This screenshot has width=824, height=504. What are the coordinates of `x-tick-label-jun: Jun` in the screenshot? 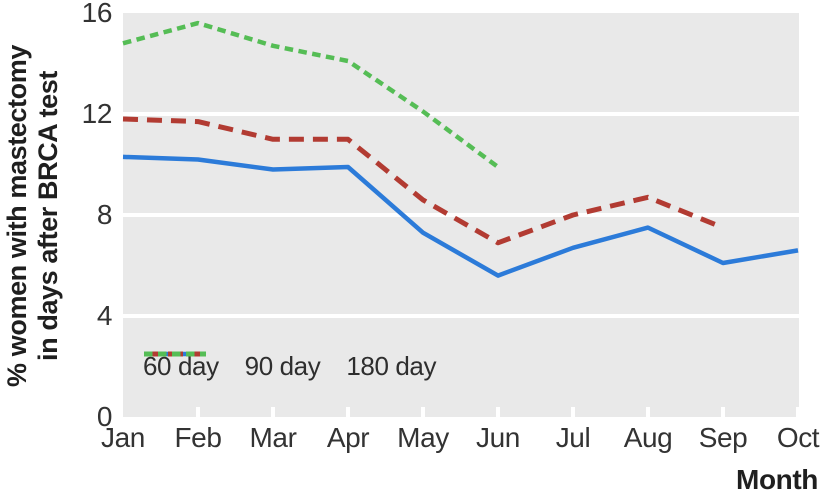 It's located at (498, 437).